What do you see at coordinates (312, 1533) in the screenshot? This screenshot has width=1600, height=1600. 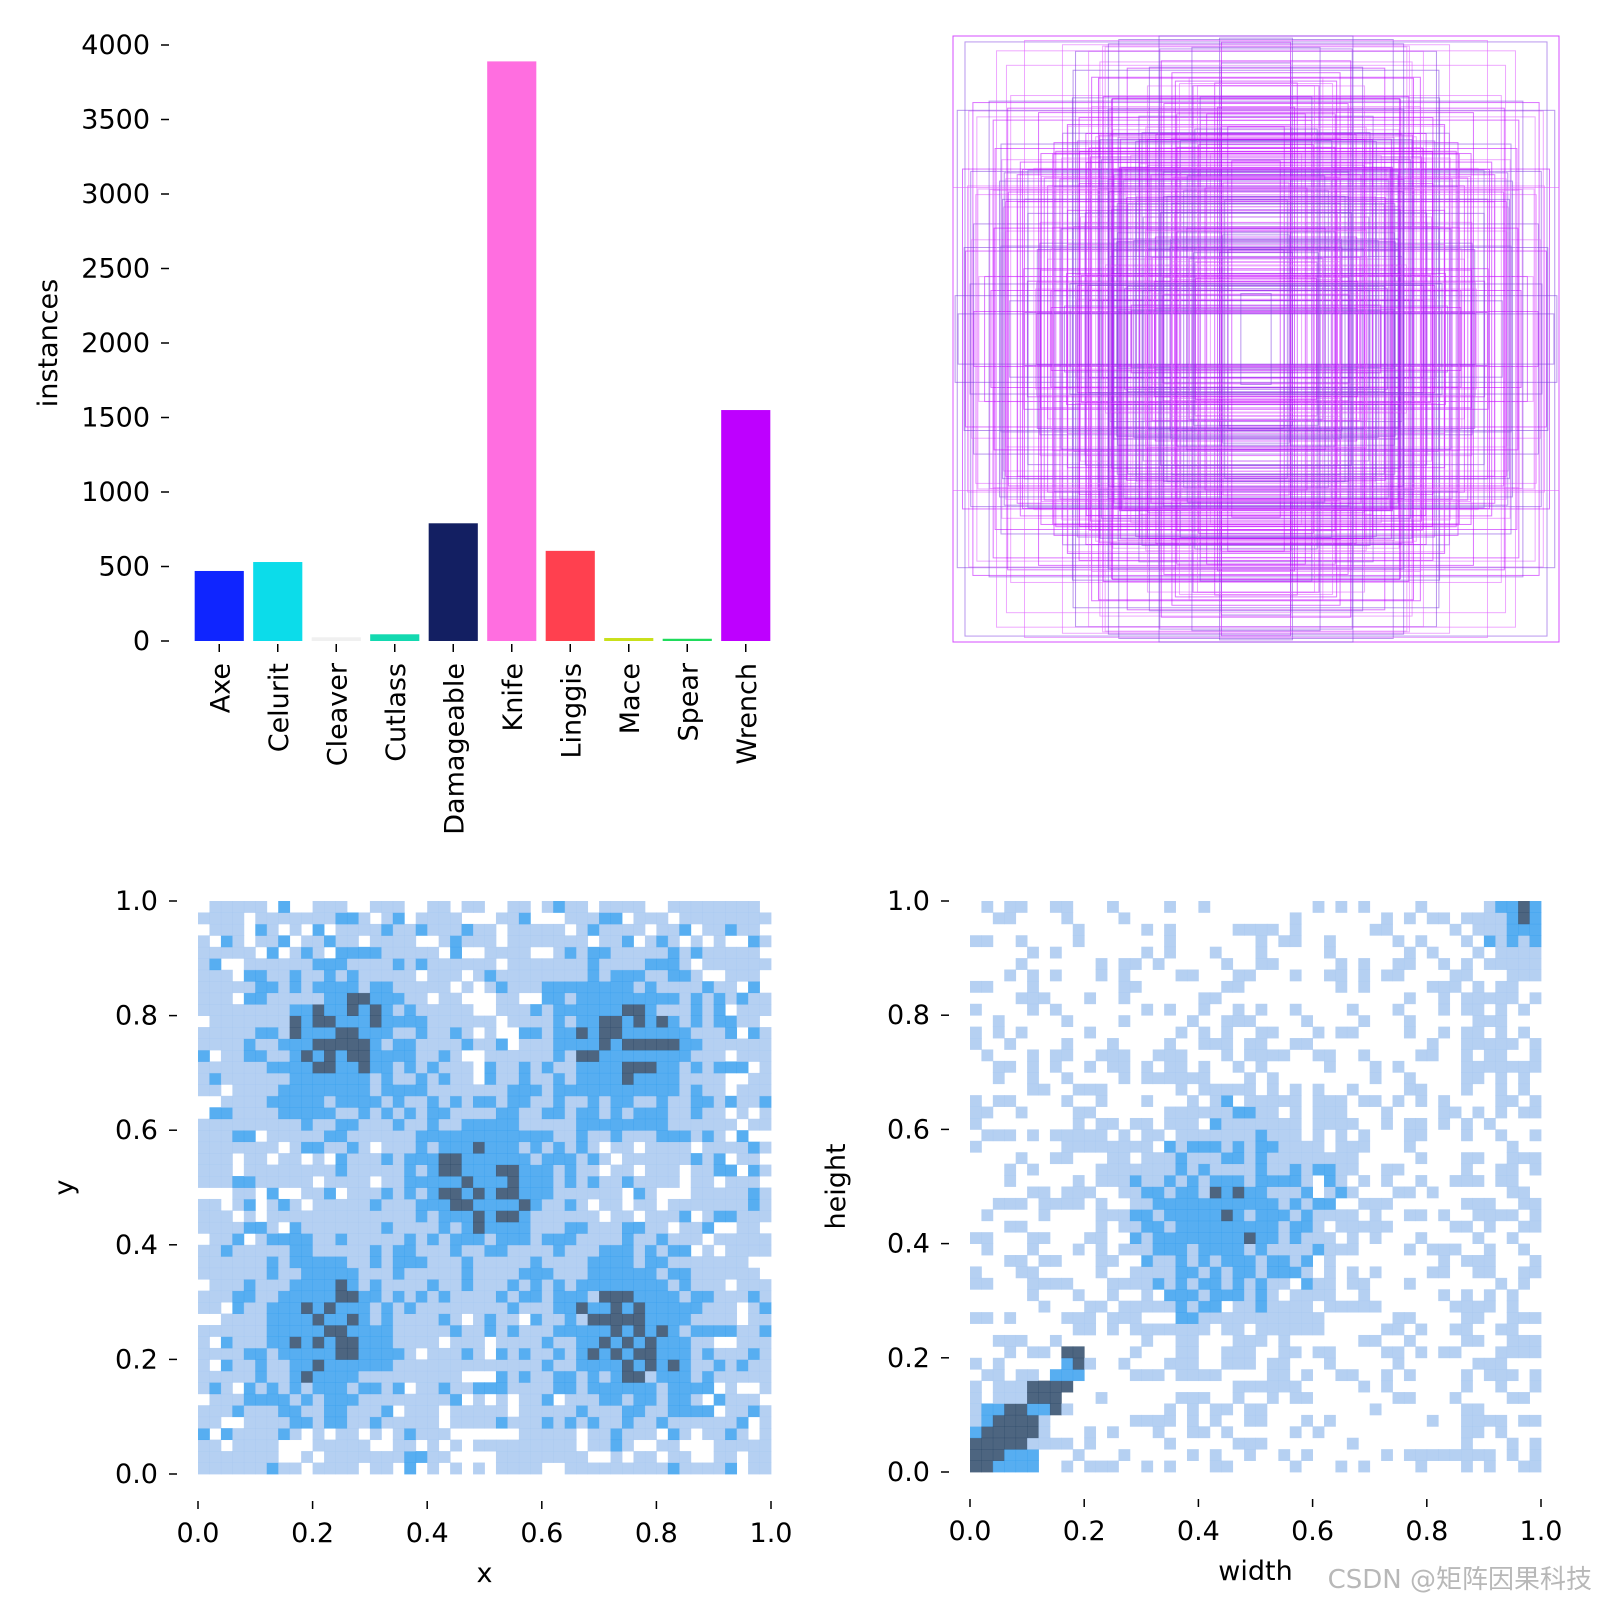 I see `heatmap-xtick-label: 0.2` at bounding box center [312, 1533].